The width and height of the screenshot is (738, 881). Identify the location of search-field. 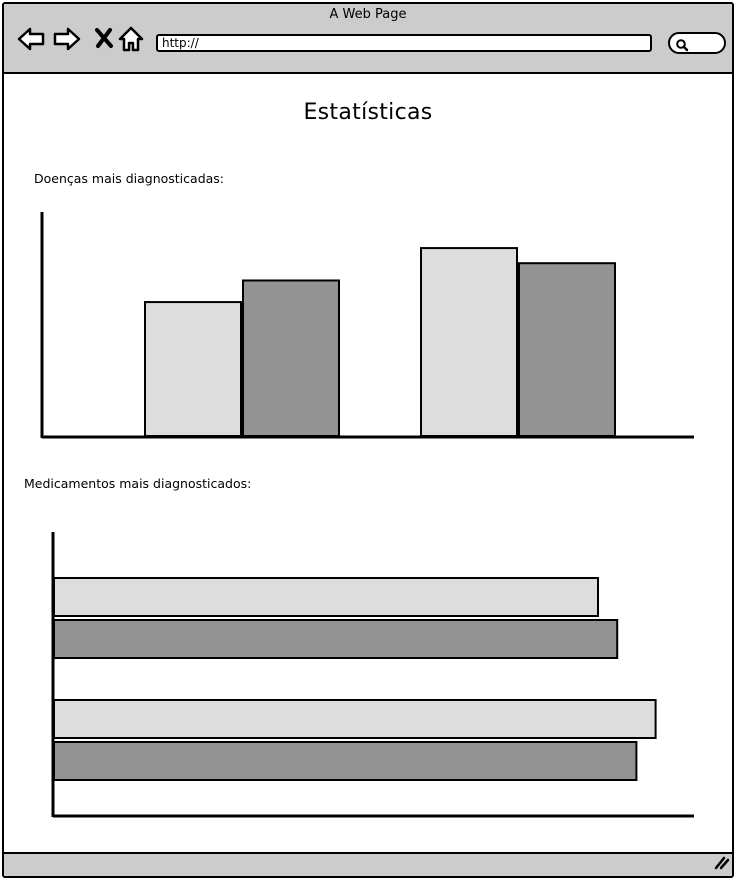
(697, 43).